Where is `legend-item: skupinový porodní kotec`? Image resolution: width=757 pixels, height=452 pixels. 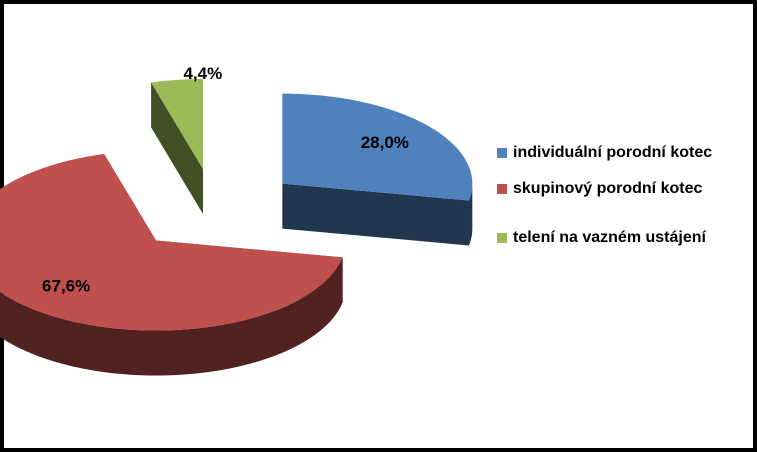 legend-item: skupinový porodní kotec is located at coordinates (612, 188).